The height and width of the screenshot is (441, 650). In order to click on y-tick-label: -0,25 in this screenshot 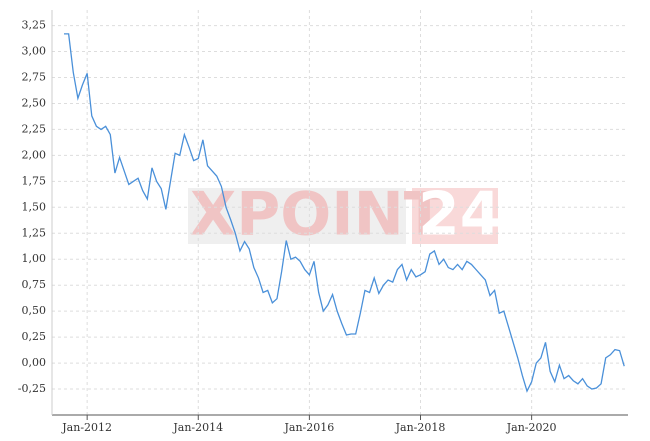, I will do `click(32, 388)`.